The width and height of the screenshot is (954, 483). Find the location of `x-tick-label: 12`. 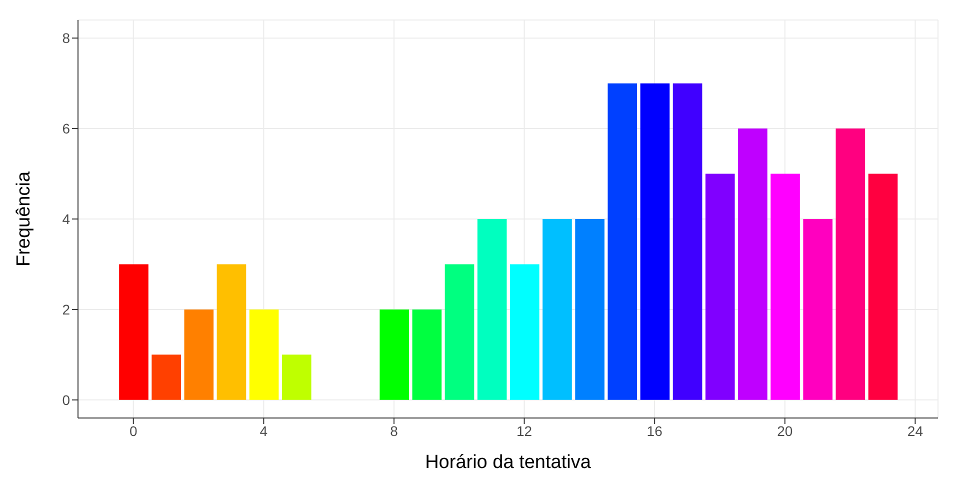

x-tick-label: 12 is located at coordinates (524, 430).